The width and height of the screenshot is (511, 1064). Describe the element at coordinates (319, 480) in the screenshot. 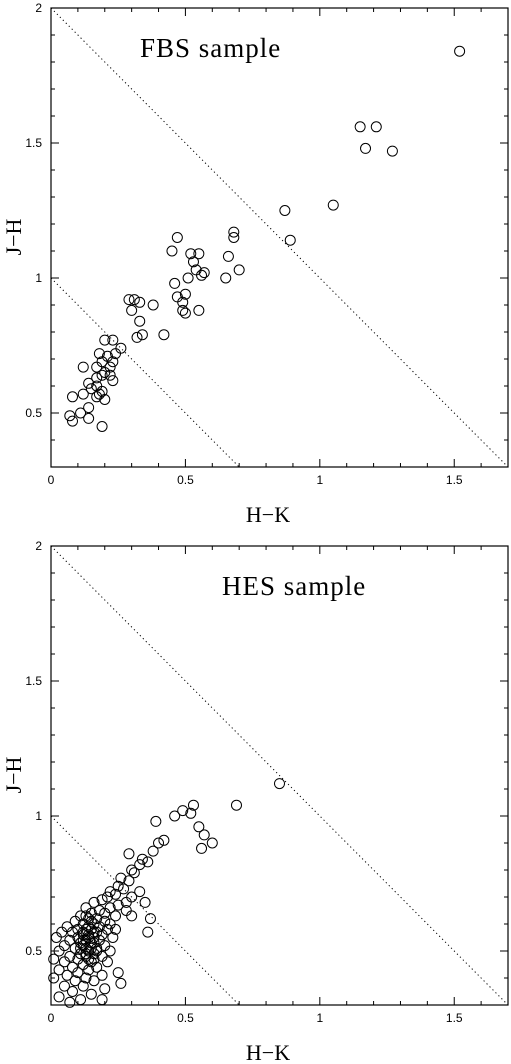

I see `x-tick-label: 1` at that location.